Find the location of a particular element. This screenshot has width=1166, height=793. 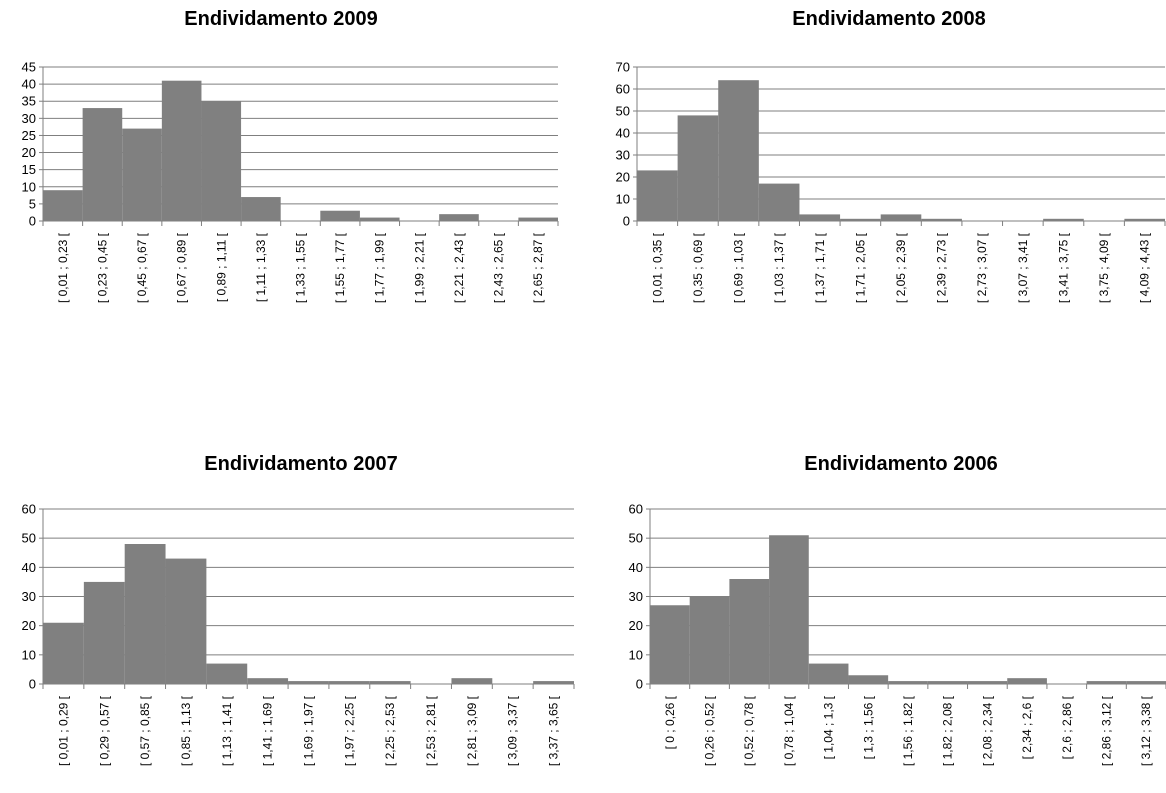

x-tick-label: [ 3,41 ; 3,75 [ is located at coordinates (1063, 267).